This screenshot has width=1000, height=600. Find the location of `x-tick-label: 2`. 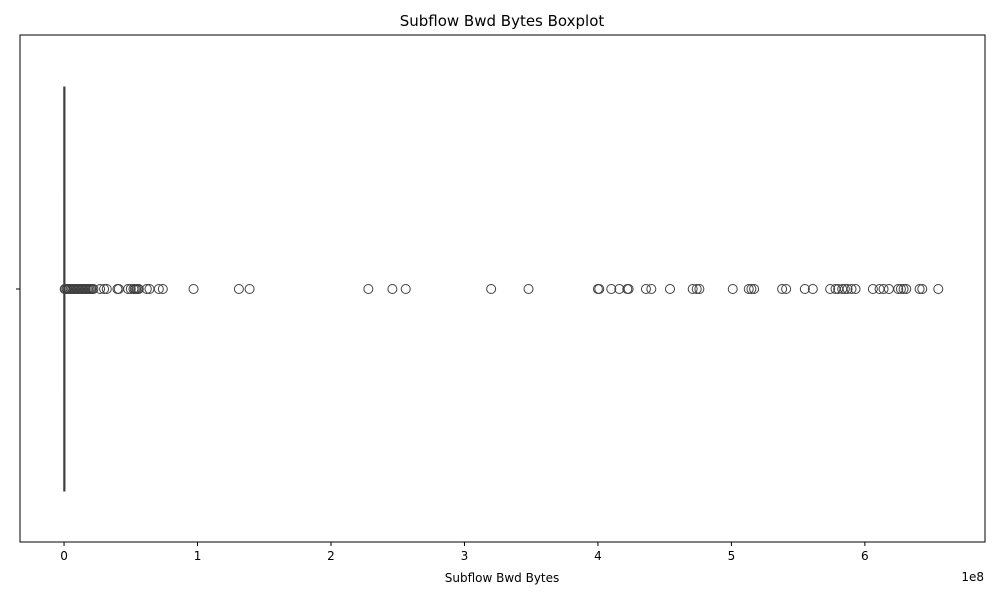

x-tick-label: 2 is located at coordinates (331, 556).